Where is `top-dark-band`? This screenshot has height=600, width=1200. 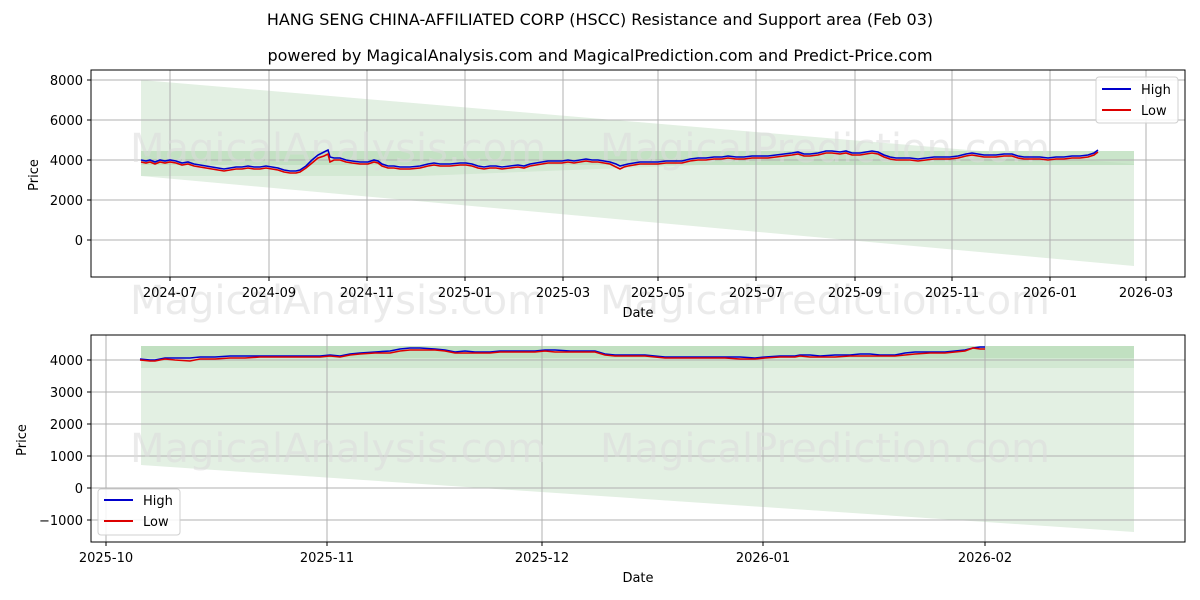 top-dark-band is located at coordinates (637, 158).